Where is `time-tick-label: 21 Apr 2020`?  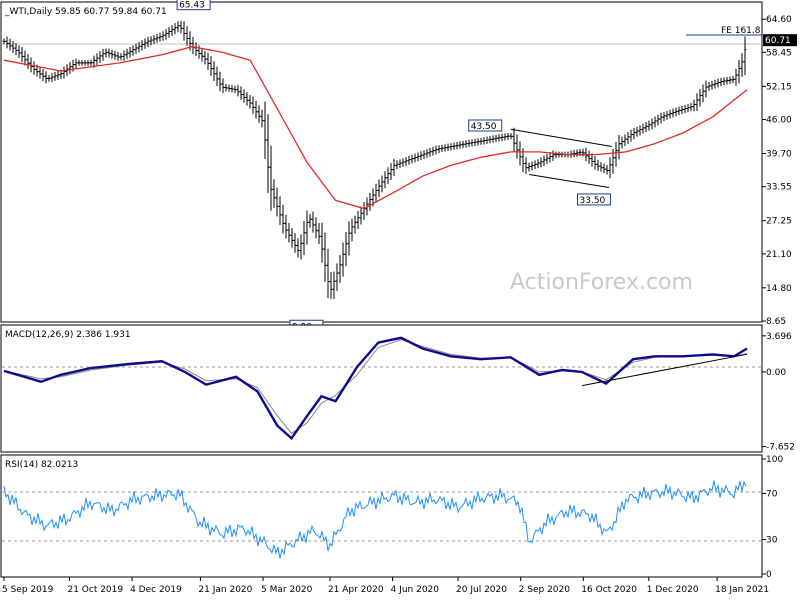
time-tick-label: 21 Apr 2020 is located at coordinates (356, 590).